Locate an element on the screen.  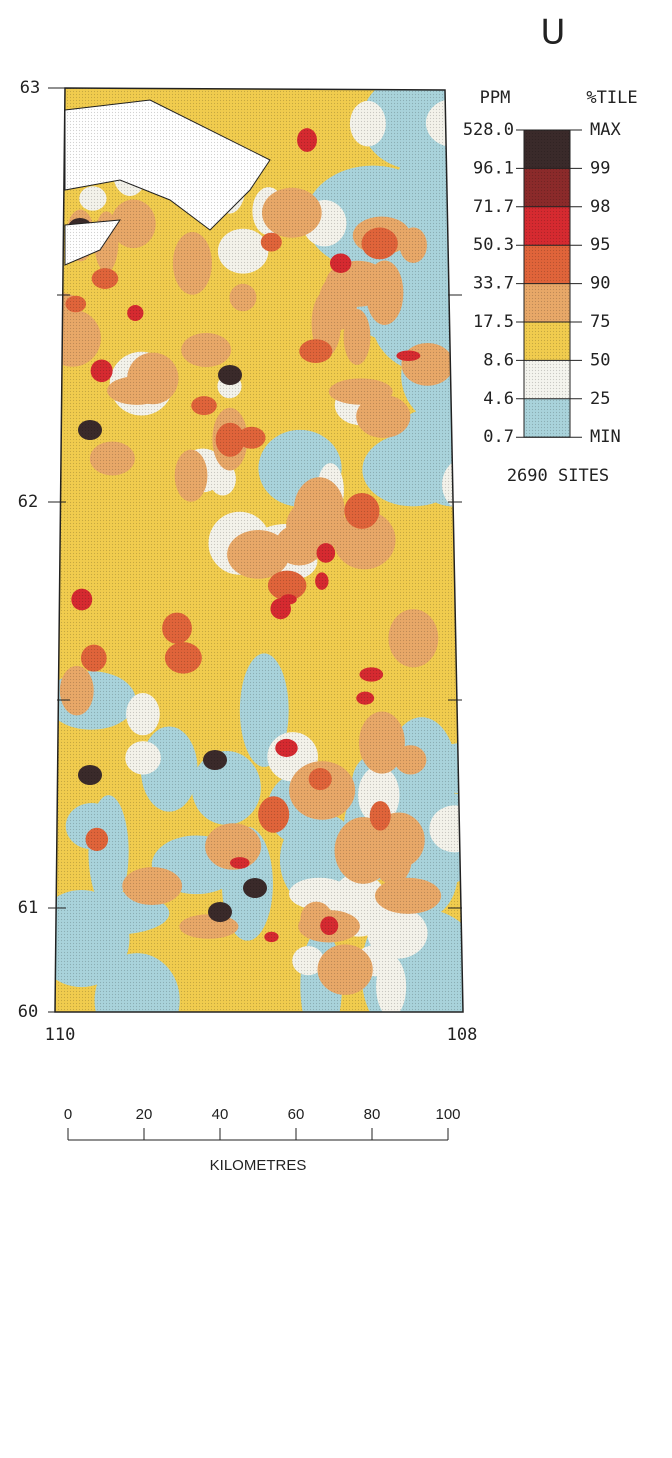
ppm-label: 528.0 is located at coordinates (488, 130).